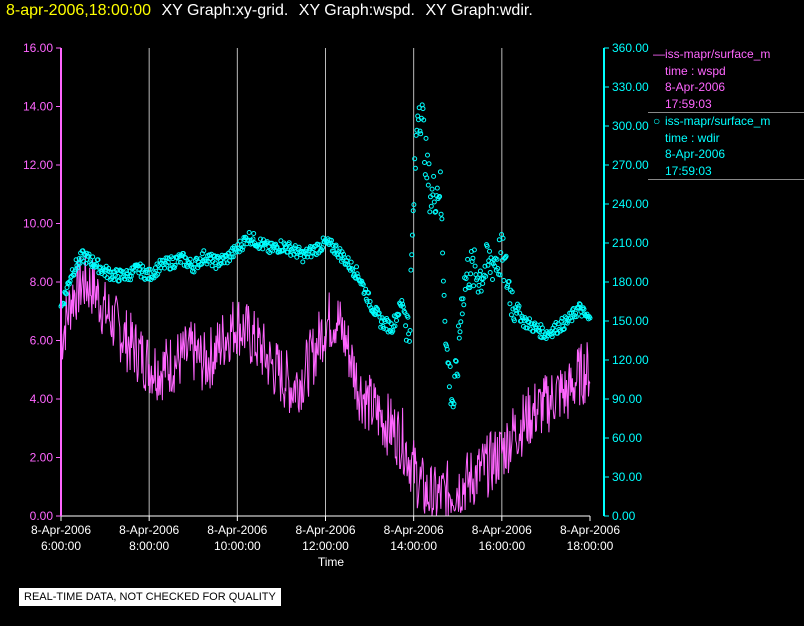 This screenshot has width=804, height=626. I want to click on x-tick-label-time: 6:00:00, so click(61, 546).